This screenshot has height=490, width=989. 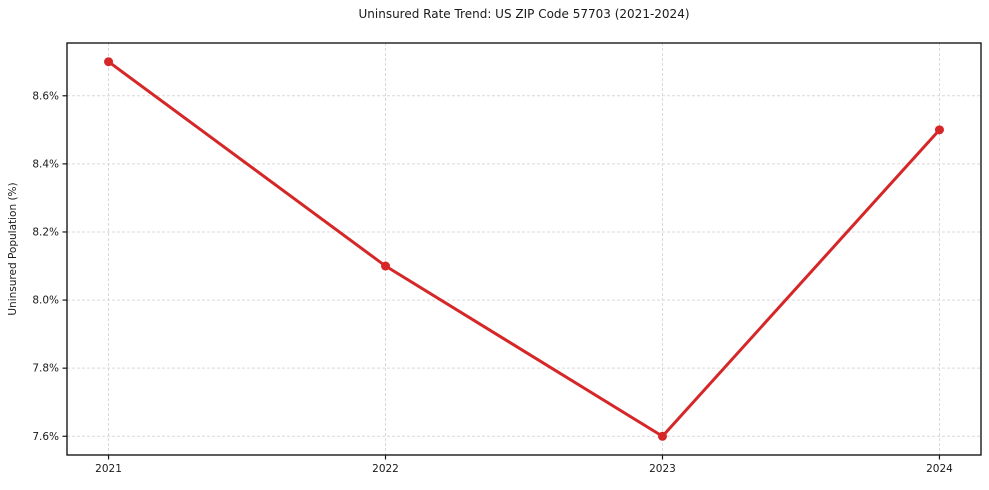 What do you see at coordinates (45, 96) in the screenshot?
I see `y-tick-label: 8.6%` at bounding box center [45, 96].